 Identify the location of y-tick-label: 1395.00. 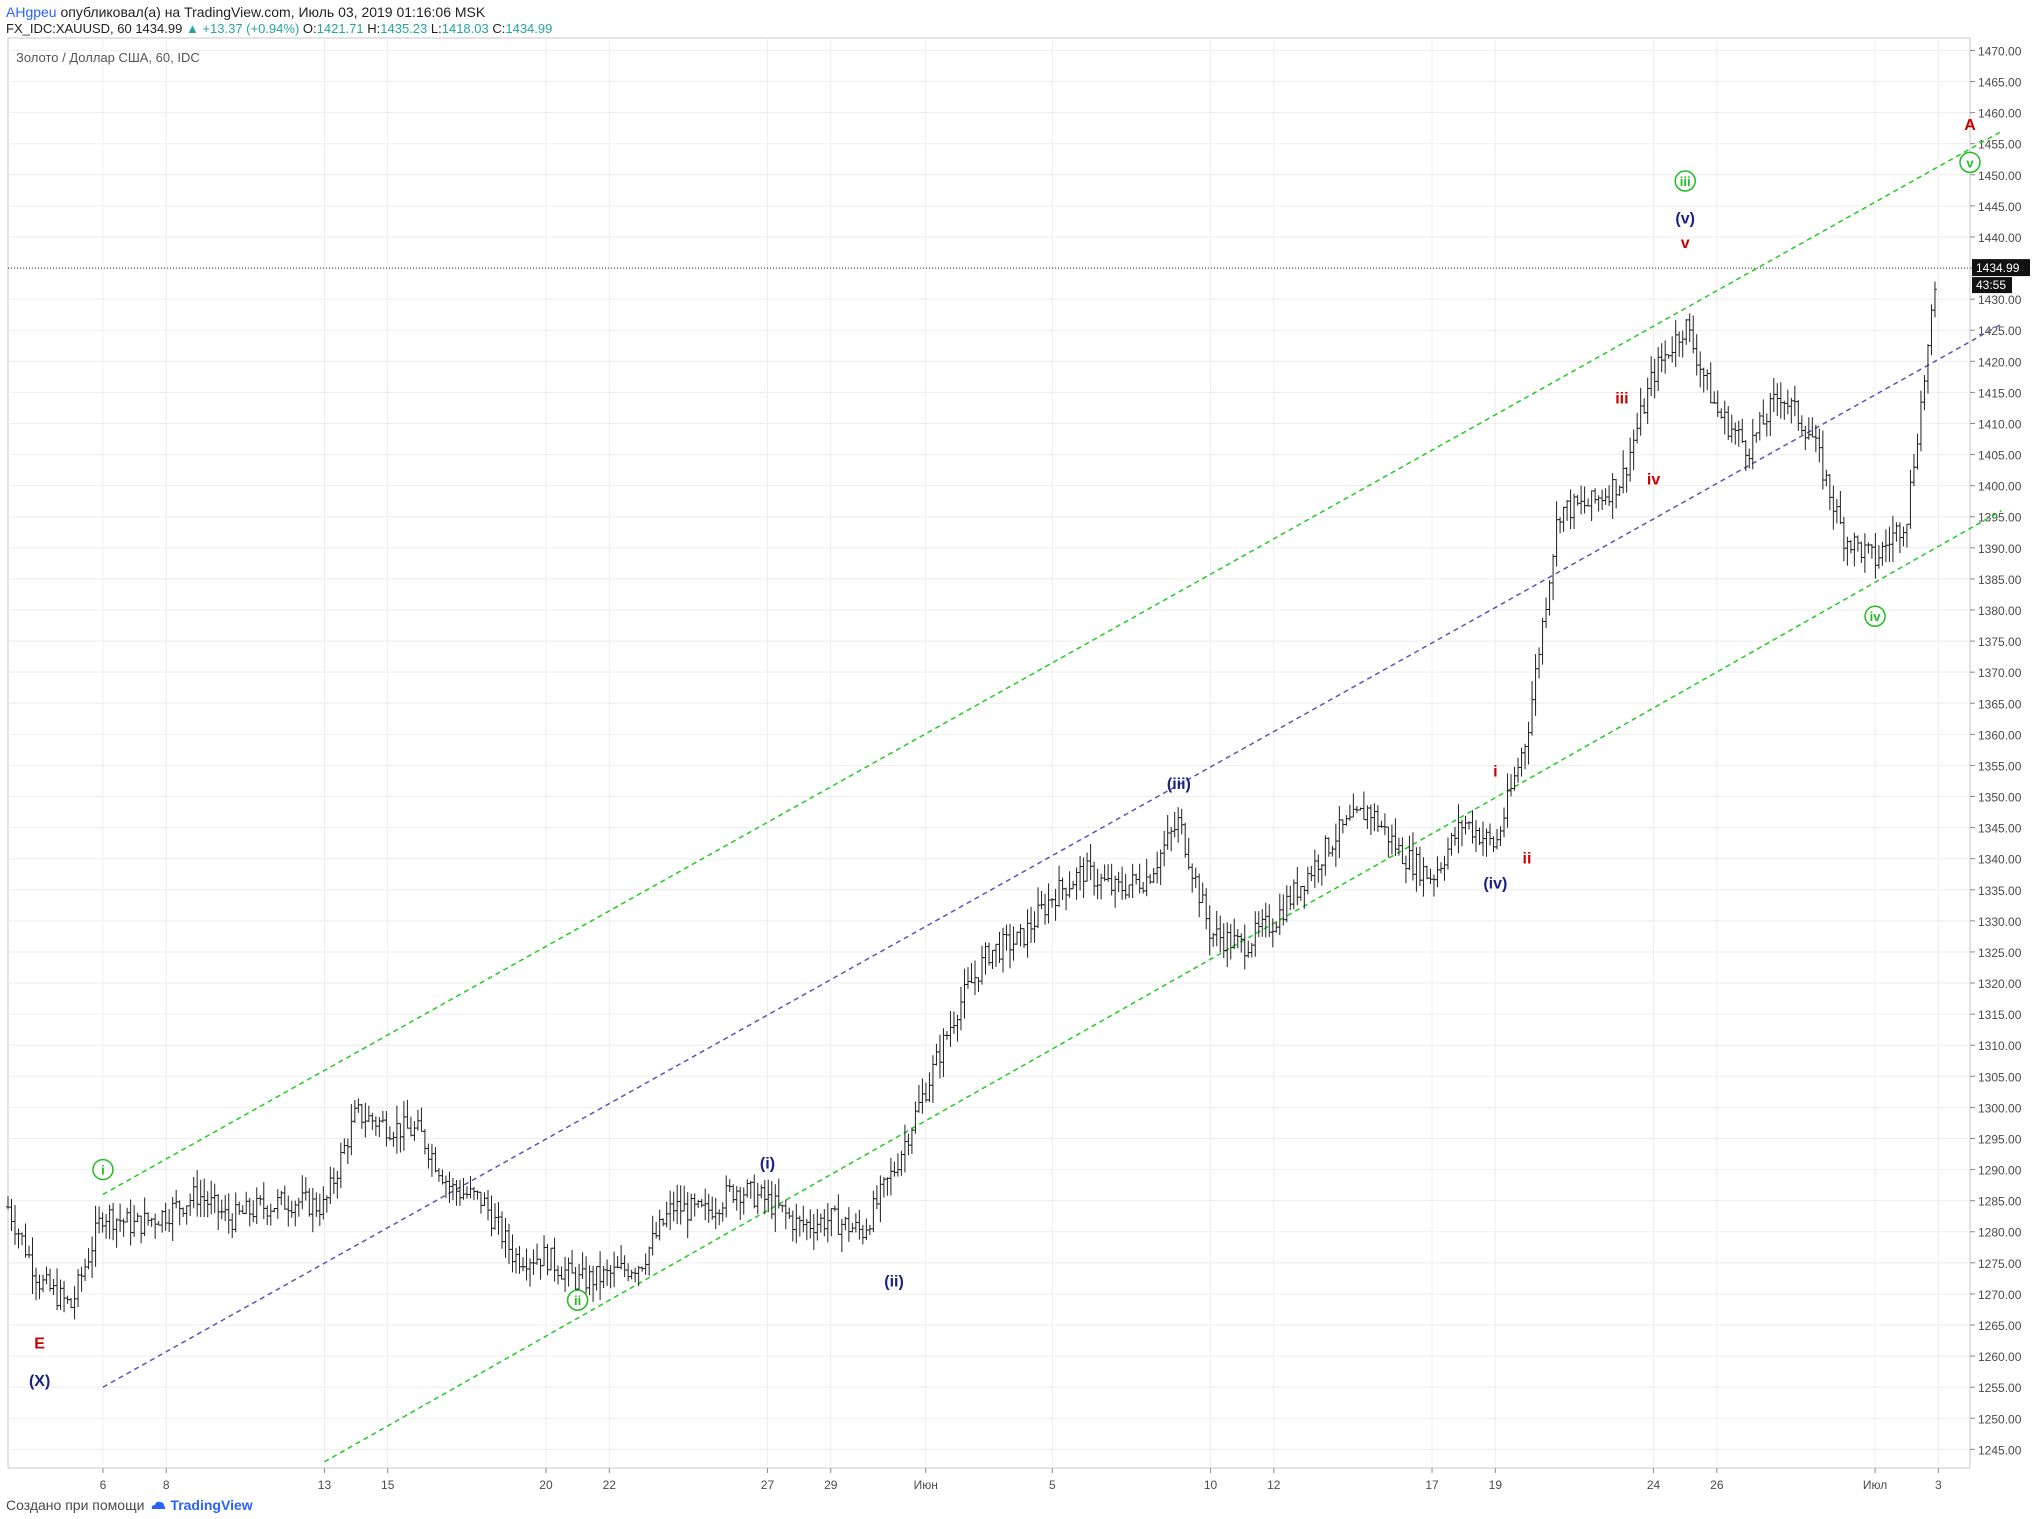
(2000, 518).